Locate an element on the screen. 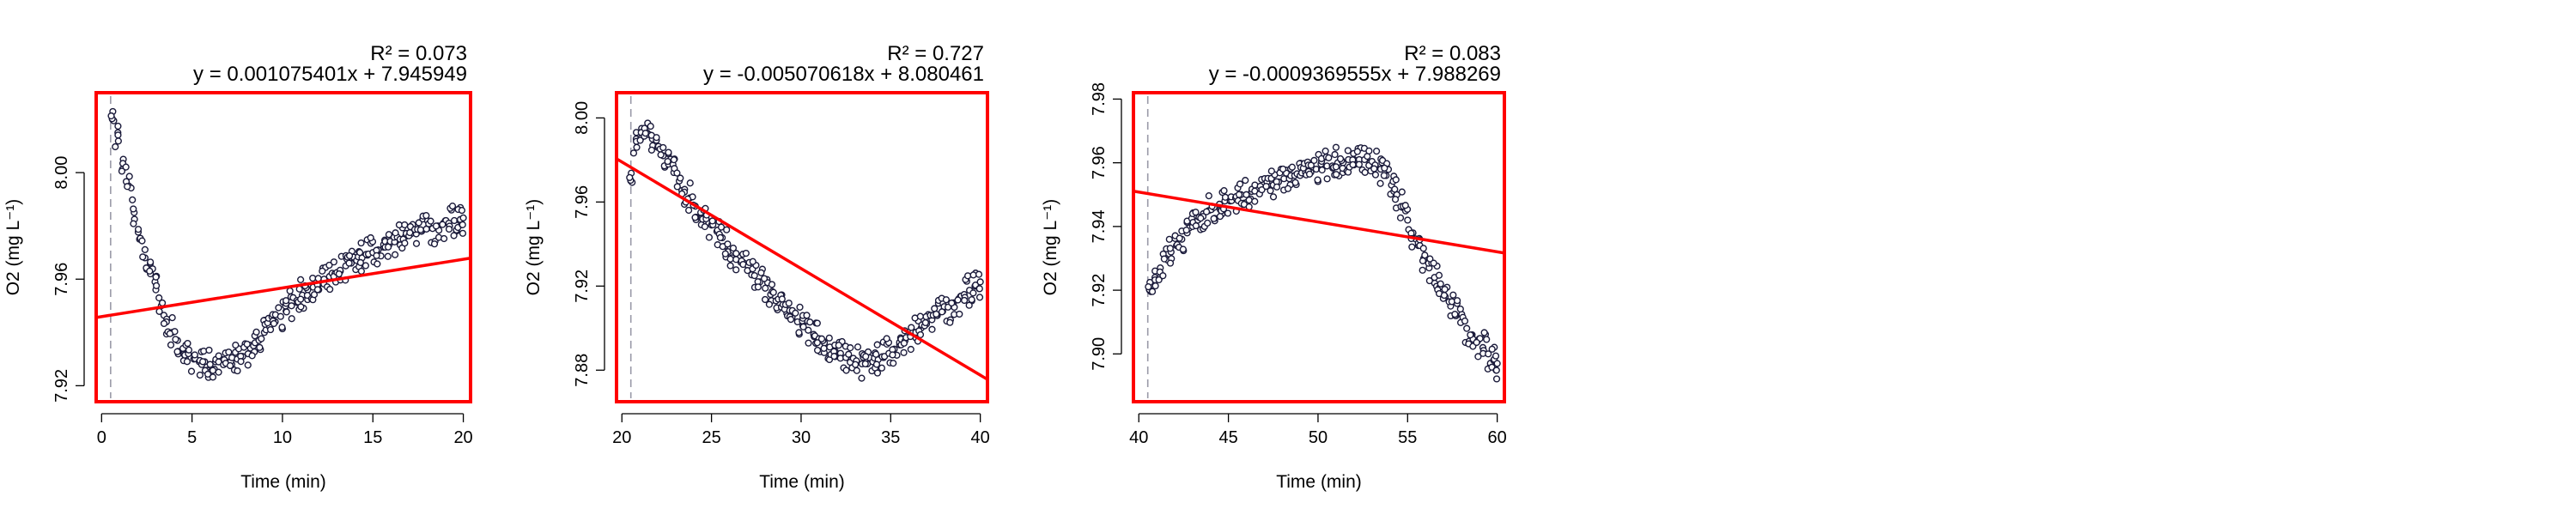  r-squared-label: R² = 0.083 is located at coordinates (1452, 53).